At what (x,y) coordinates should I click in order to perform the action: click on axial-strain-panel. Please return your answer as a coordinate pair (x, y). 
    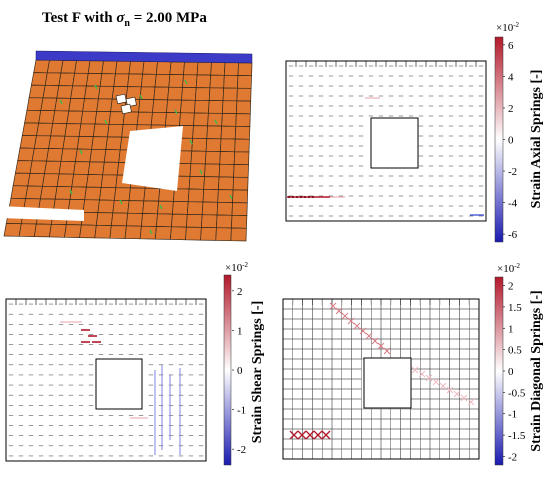
    Looking at the image, I should click on (386, 141).